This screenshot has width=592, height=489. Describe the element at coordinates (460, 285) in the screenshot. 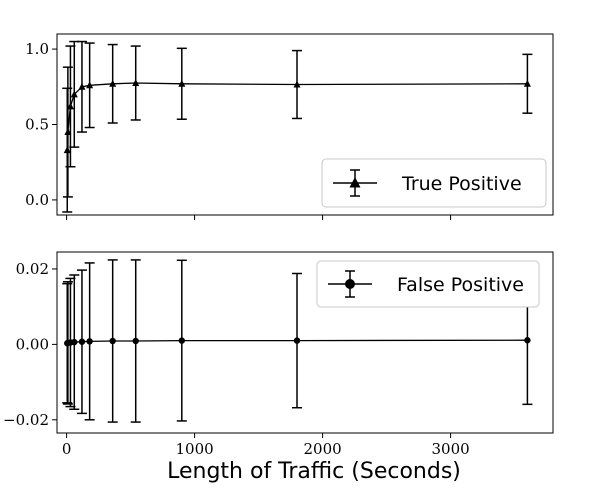

I see `legend-label: False Positive` at that location.